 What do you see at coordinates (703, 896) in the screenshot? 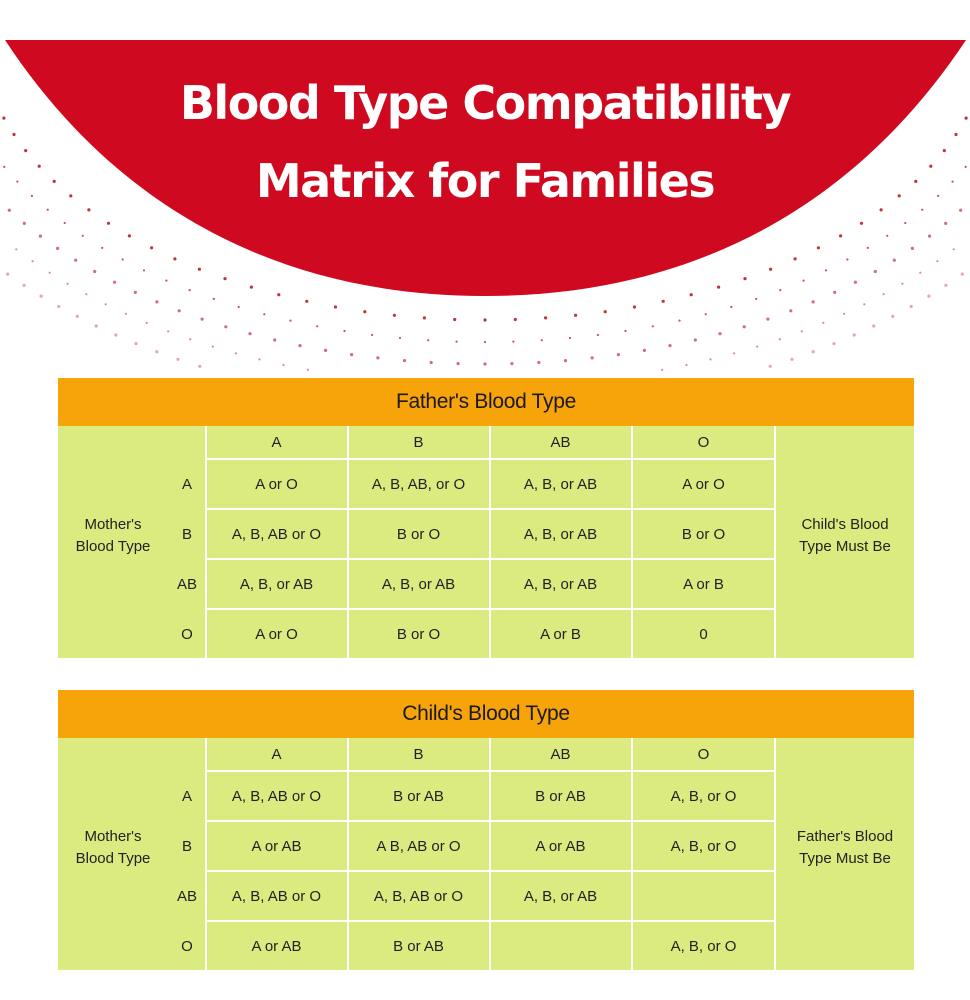
I see `table-cell` at bounding box center [703, 896].